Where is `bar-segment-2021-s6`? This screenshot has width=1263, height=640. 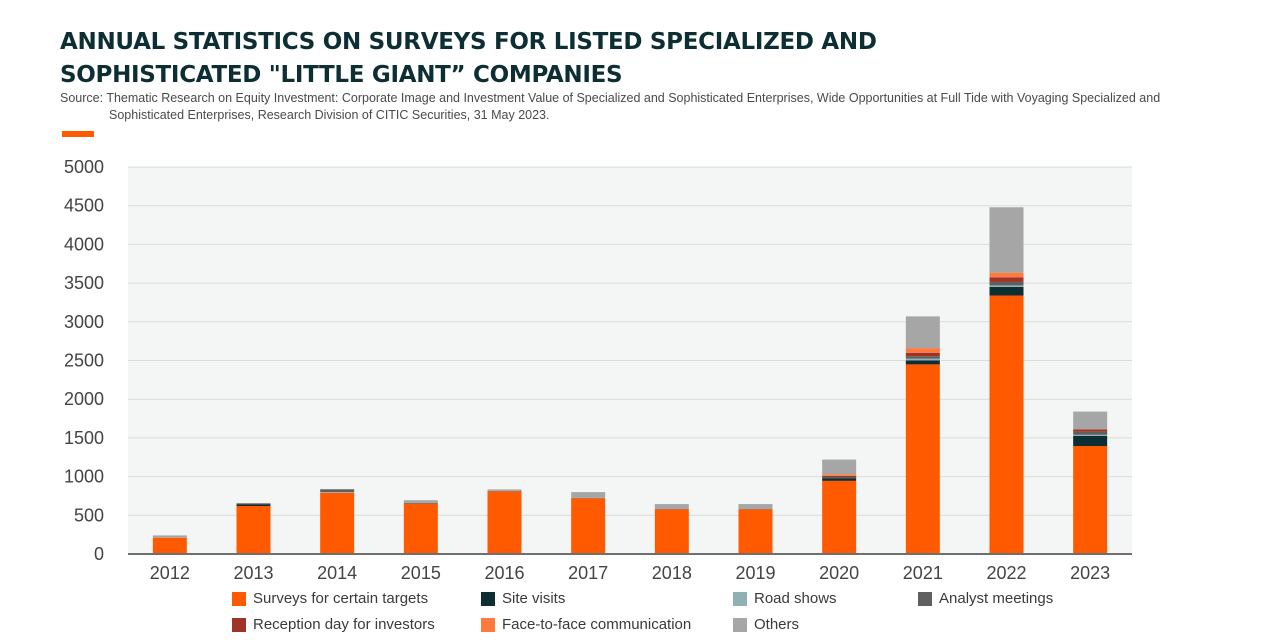
bar-segment-2021-s6 is located at coordinates (922, 332).